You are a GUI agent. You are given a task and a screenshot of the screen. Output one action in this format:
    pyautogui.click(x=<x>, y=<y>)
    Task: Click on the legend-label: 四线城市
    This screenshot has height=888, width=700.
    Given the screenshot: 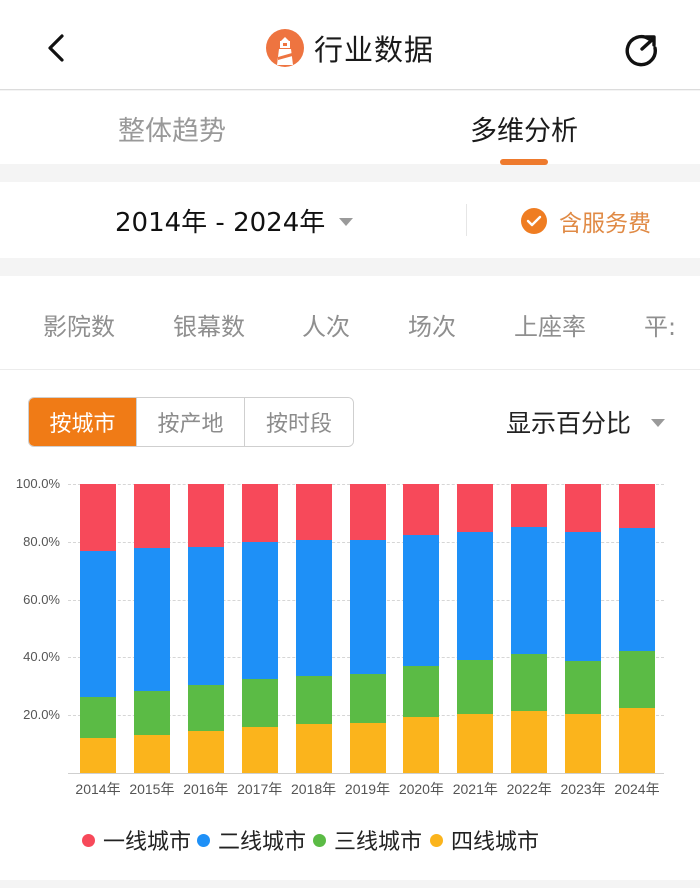 What is the action you would take?
    pyautogui.click(x=495, y=842)
    